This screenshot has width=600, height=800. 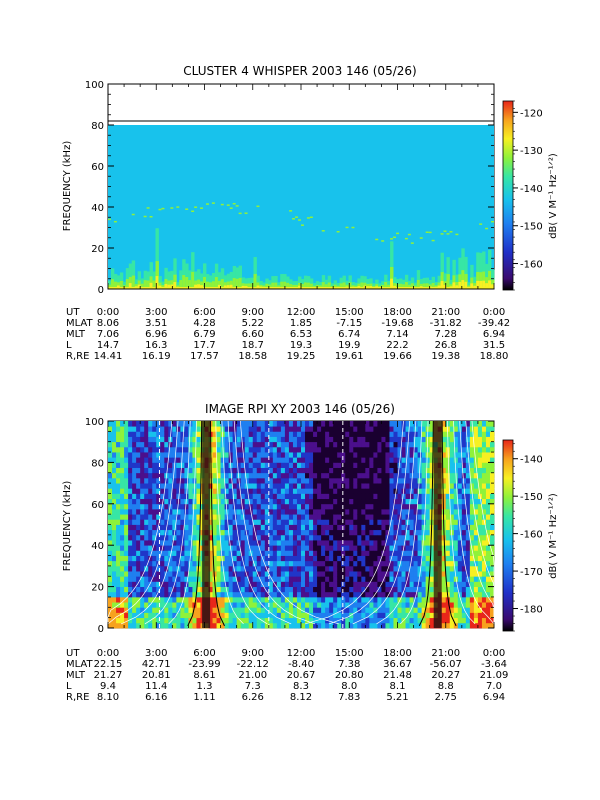 I want to click on plasma-curve, so click(x=477, y=522).